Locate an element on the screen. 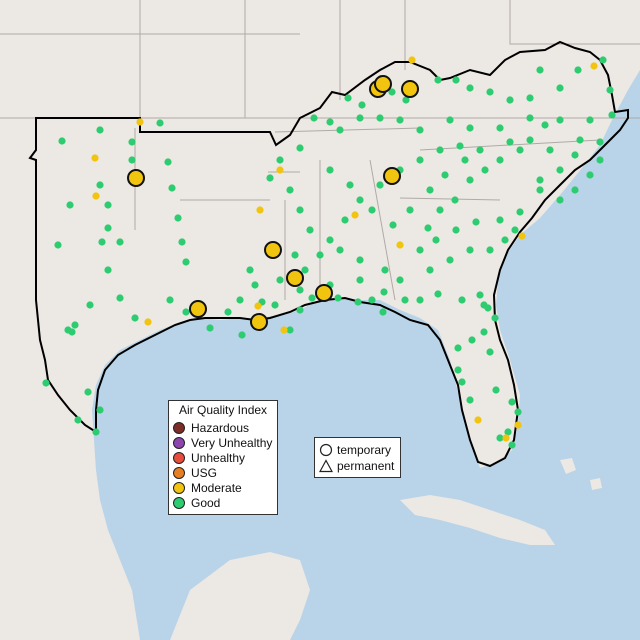  legend-label: USG is located at coordinates (204, 473).